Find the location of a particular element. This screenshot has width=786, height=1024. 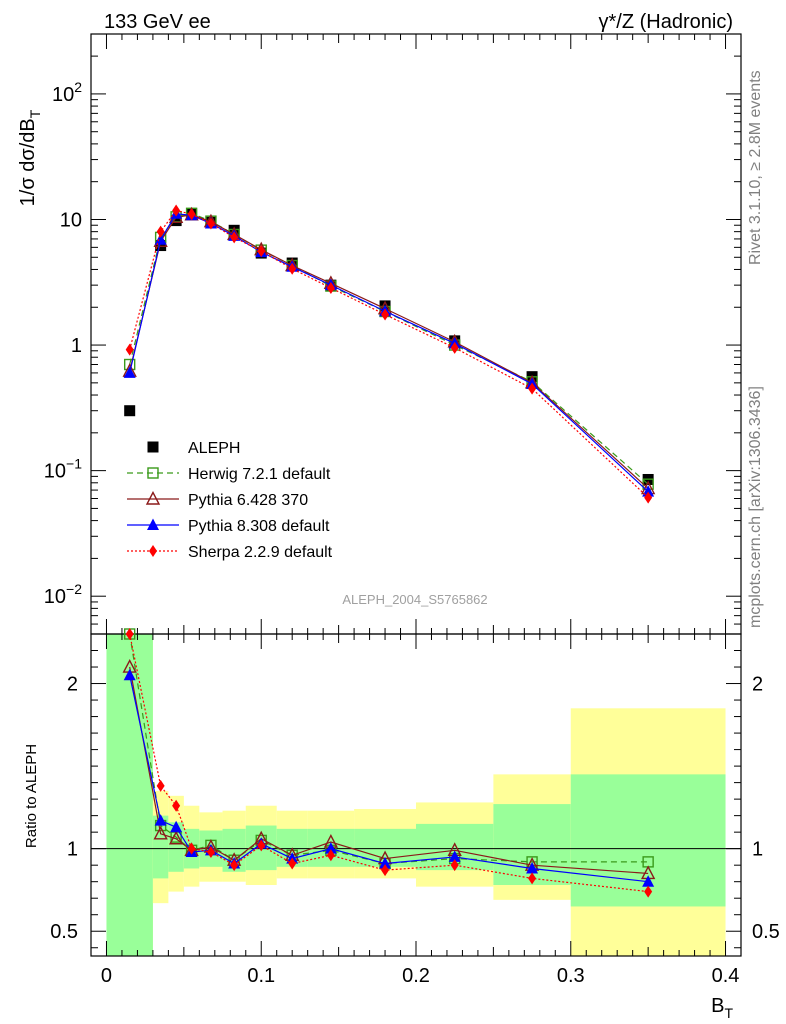

ratio-y-tick-label-right: 2 is located at coordinates (757, 685).